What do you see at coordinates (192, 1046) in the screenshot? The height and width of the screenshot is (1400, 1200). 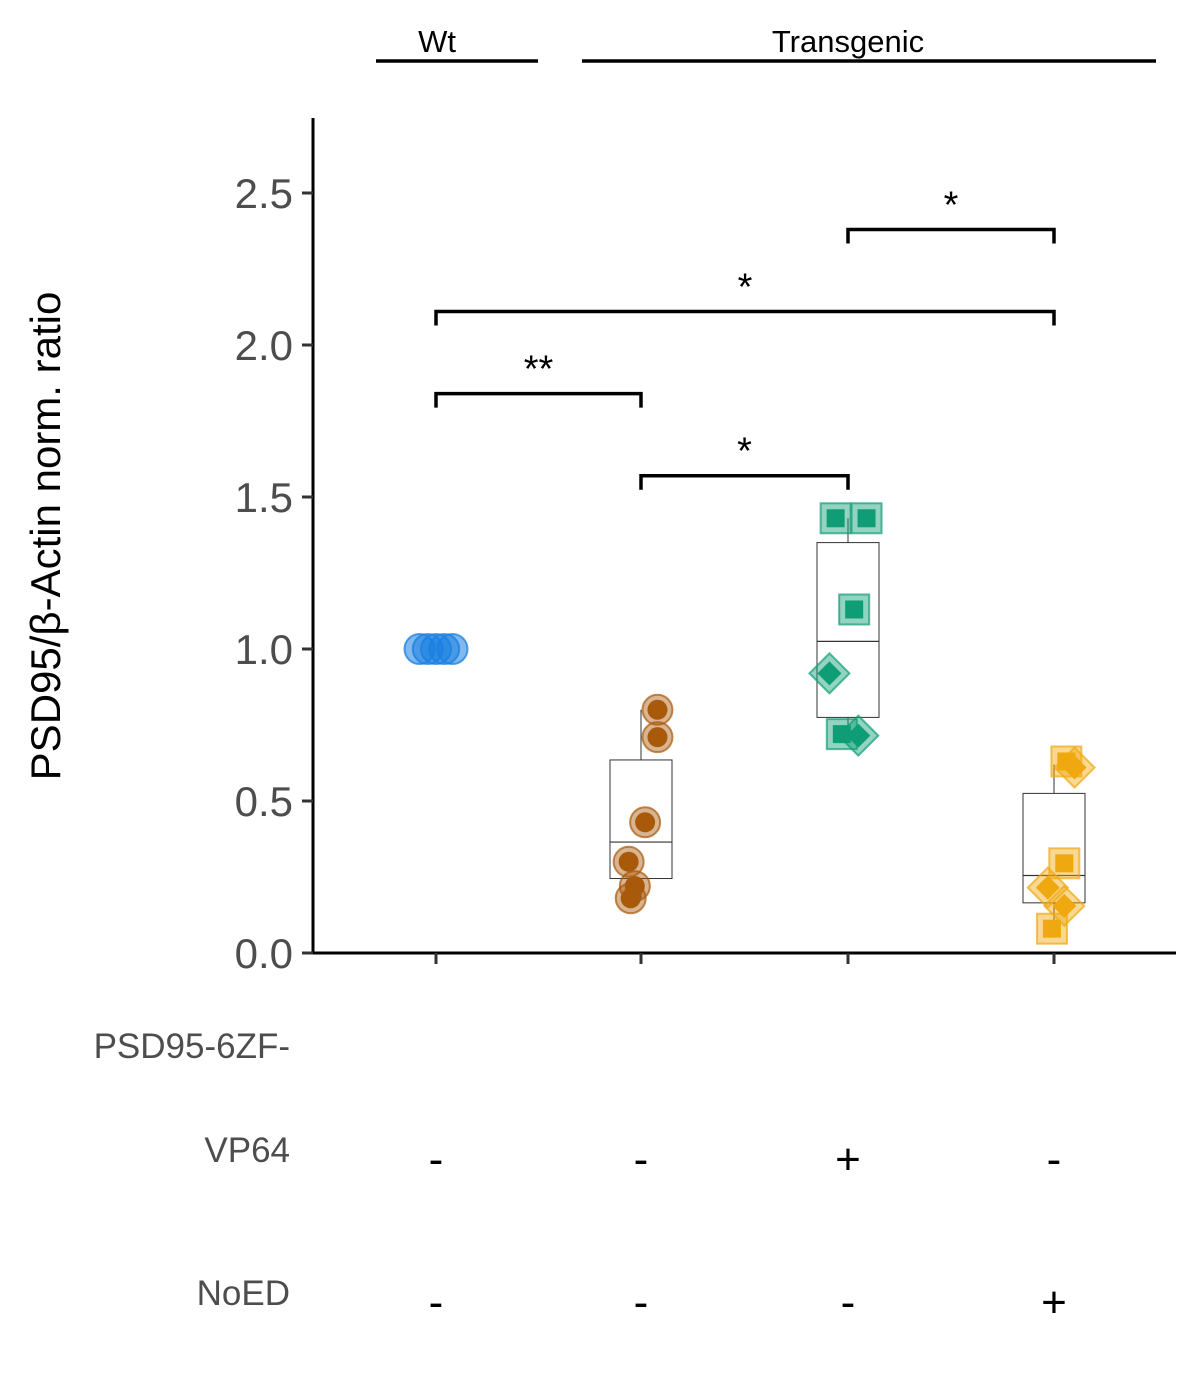 I see `condition-table-header: PSD95-6ZF-` at bounding box center [192, 1046].